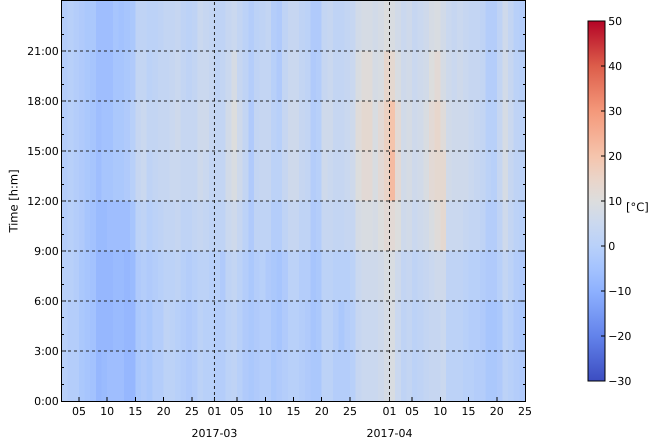 This screenshot has height=445, width=653. What do you see at coordinates (46, 351) in the screenshot?
I see `y-tick-label: 3:00` at bounding box center [46, 351].